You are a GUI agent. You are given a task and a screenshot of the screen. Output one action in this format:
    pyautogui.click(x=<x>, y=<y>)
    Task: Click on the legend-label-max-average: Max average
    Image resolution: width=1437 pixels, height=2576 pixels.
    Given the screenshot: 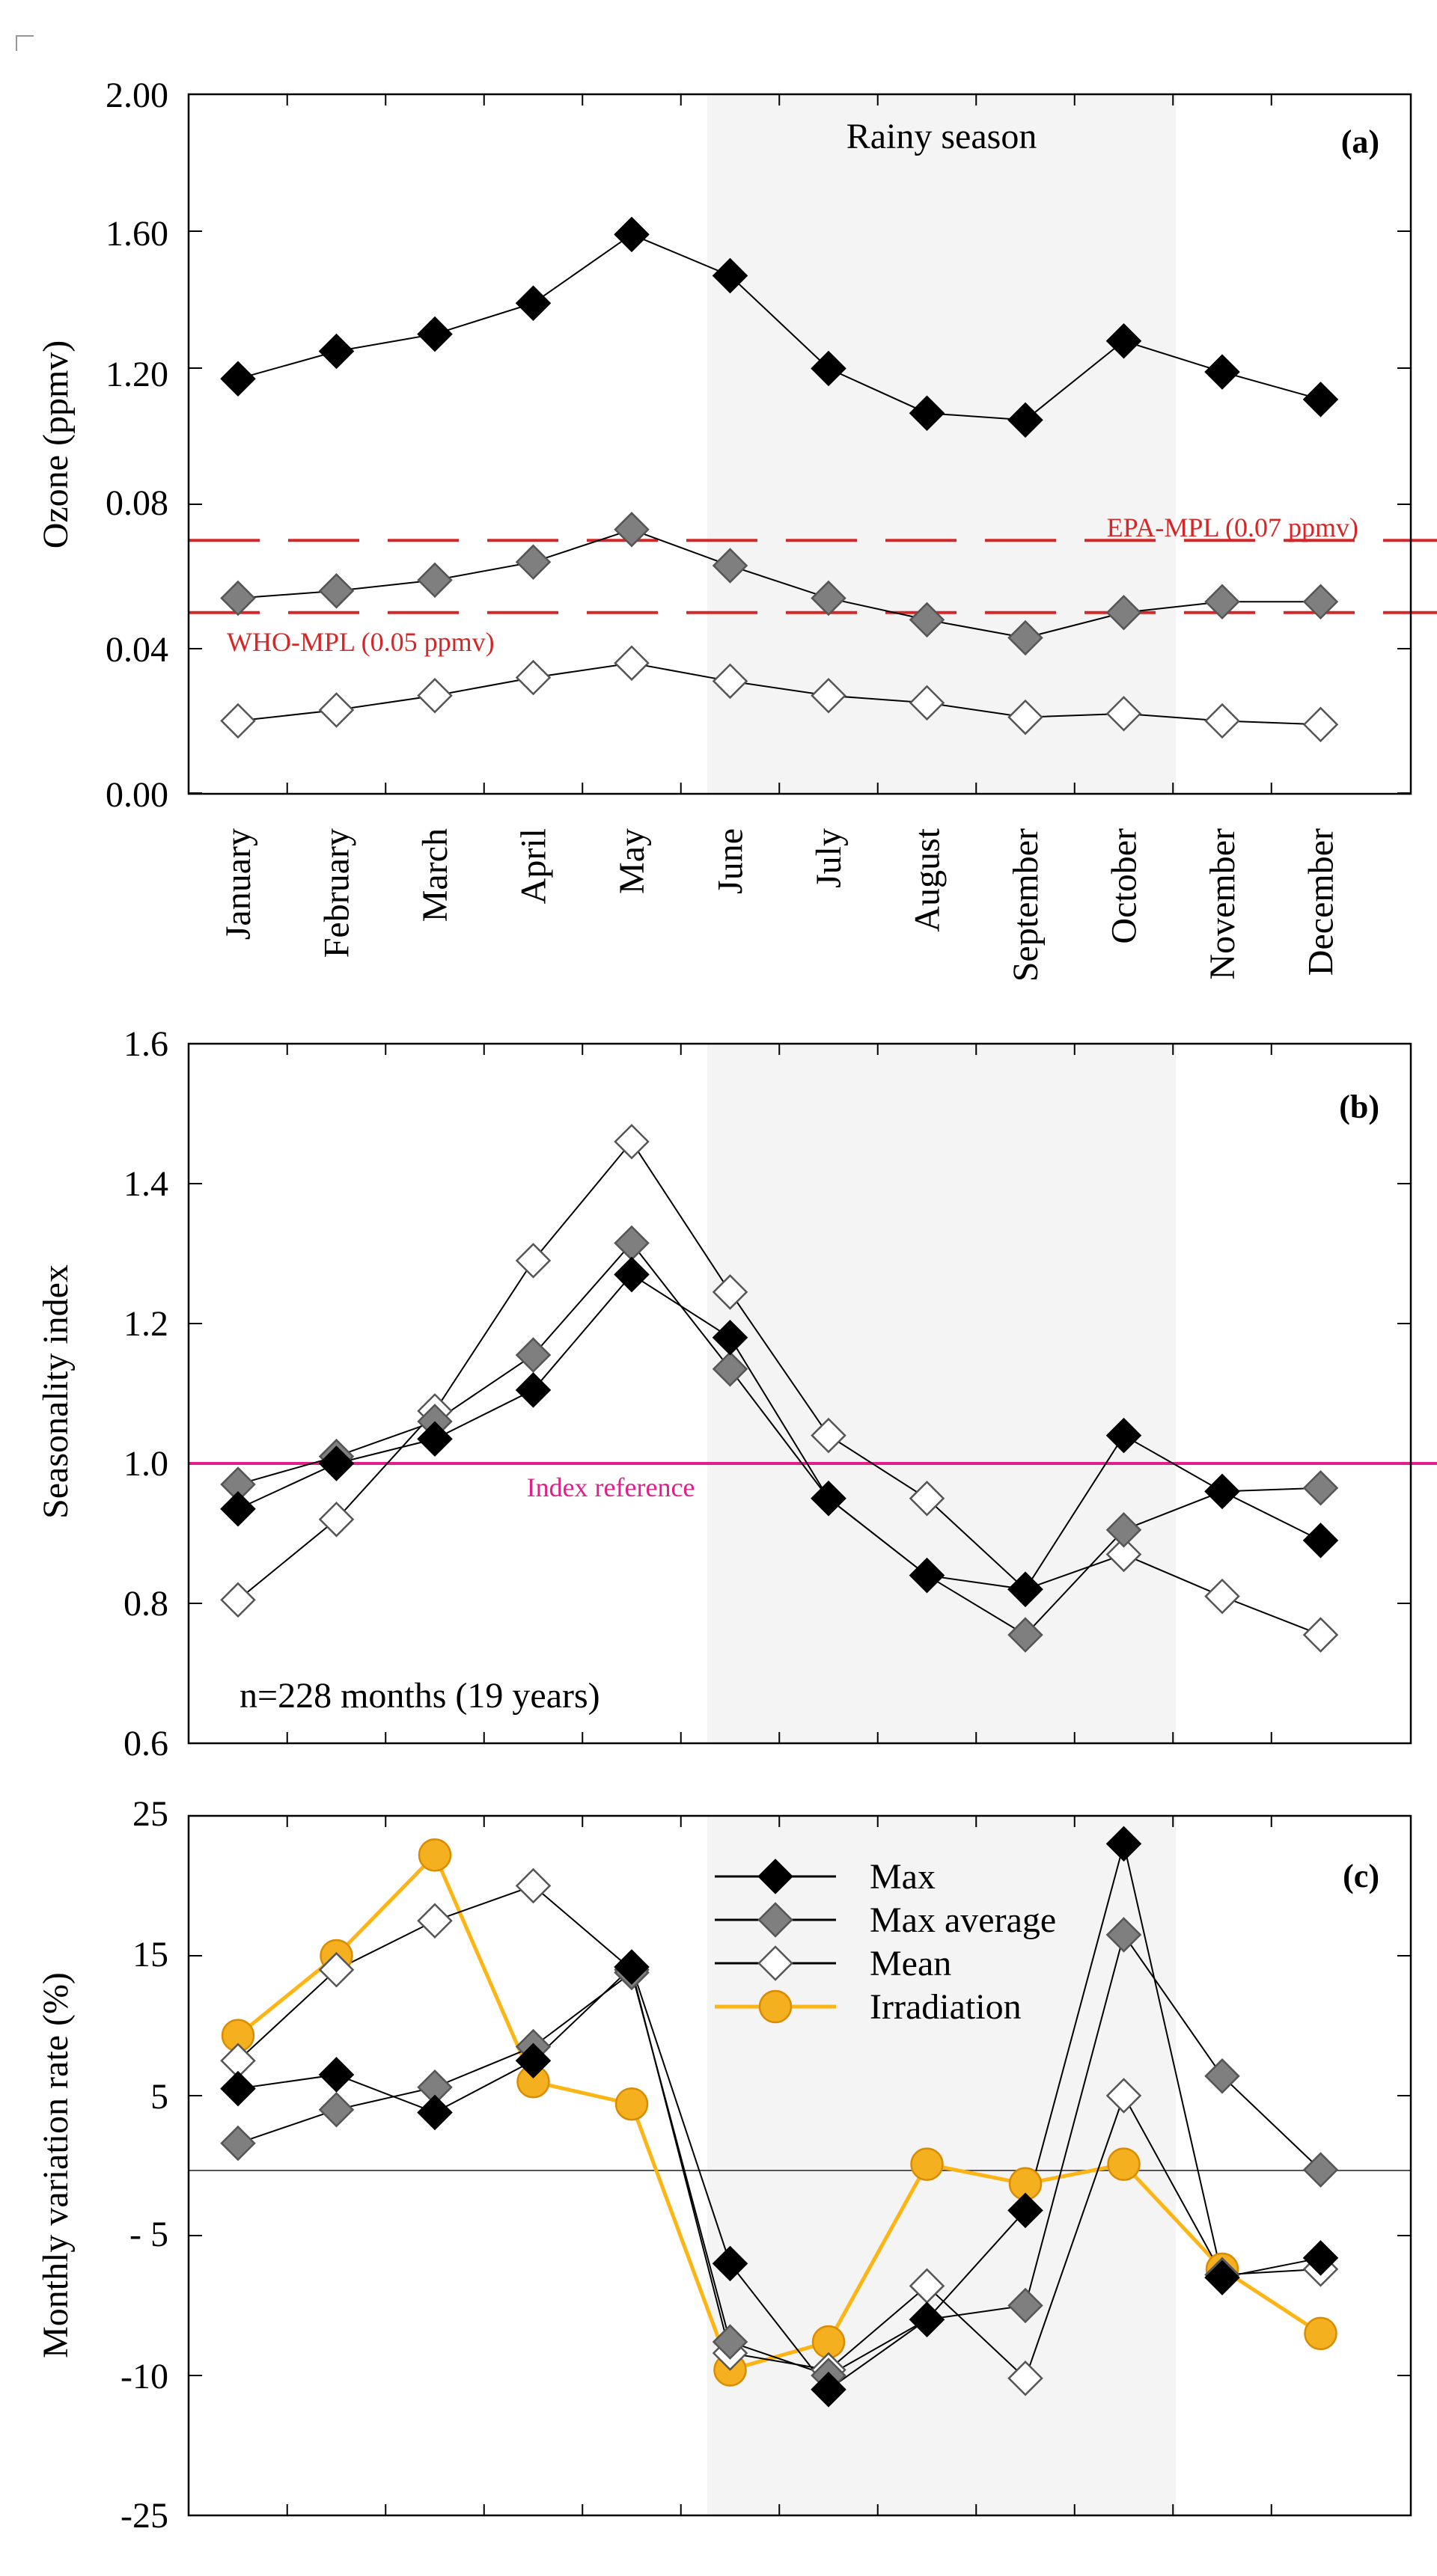 What is the action you would take?
    pyautogui.click(x=963, y=1920)
    